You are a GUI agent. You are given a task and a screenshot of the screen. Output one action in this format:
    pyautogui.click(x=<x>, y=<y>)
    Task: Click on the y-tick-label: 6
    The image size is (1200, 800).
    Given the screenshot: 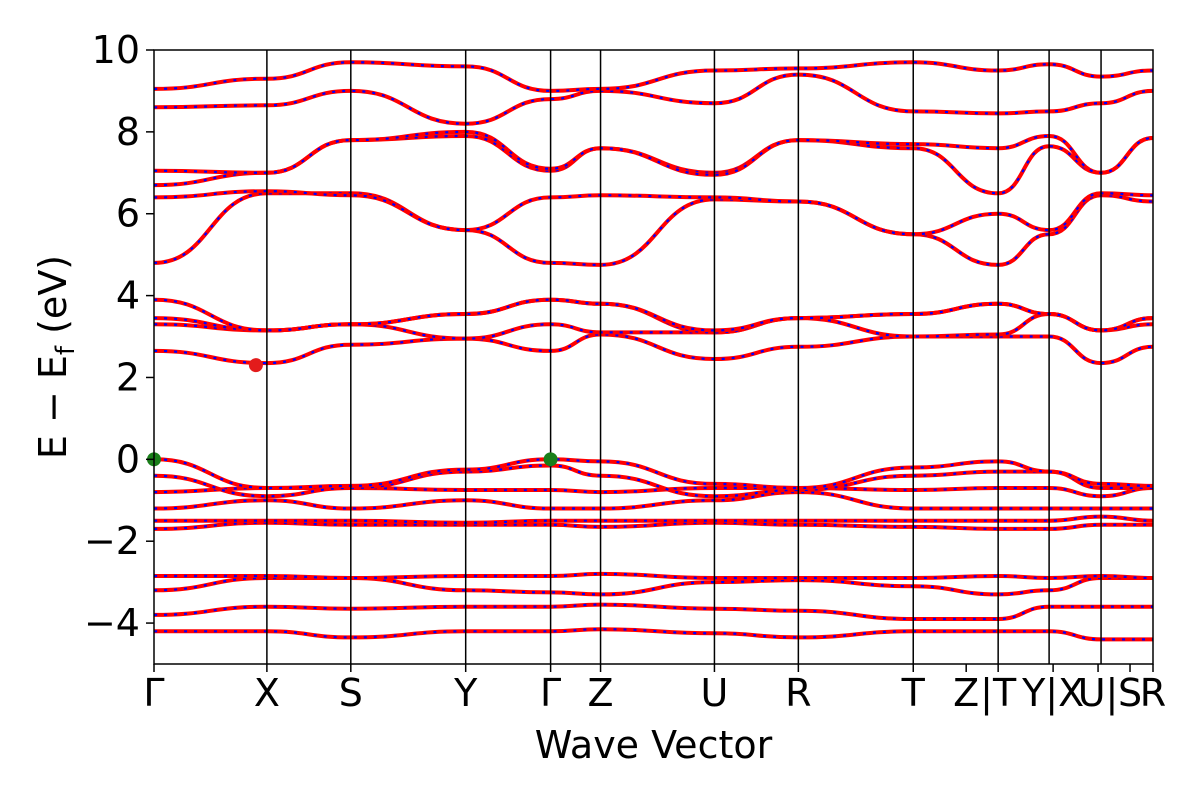 What is the action you would take?
    pyautogui.click(x=128, y=214)
    